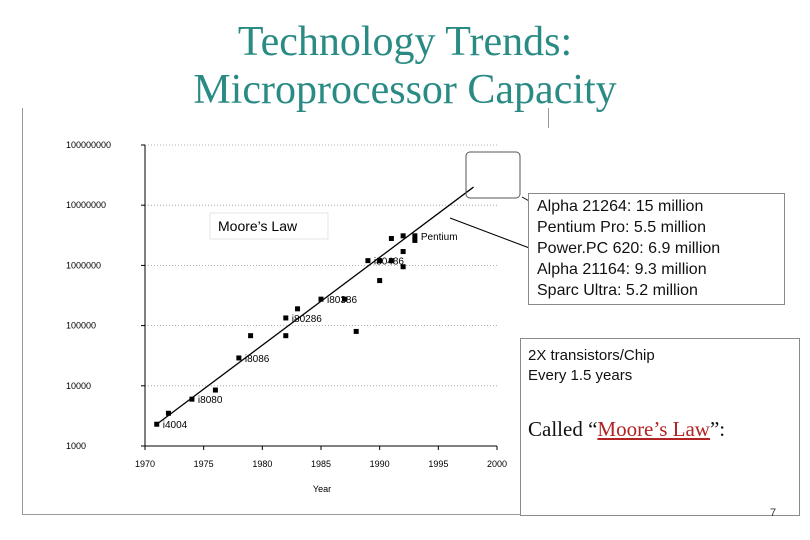 This screenshot has height=540, width=810. I want to click on y-tick-label: 10000, so click(78, 386).